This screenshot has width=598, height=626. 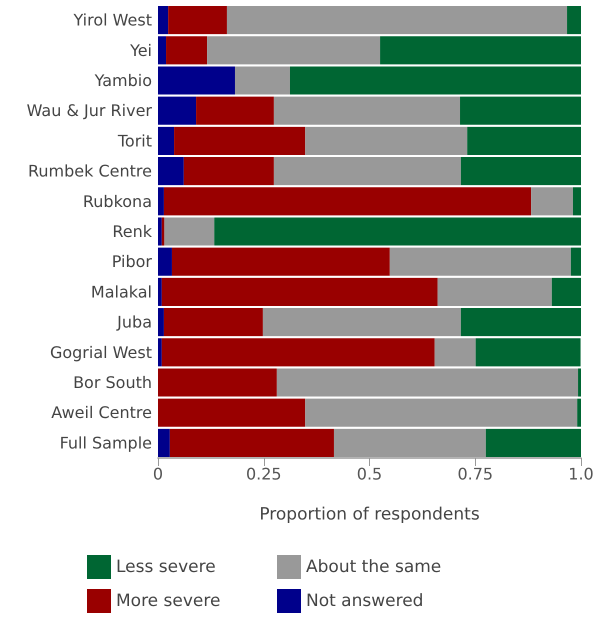 What do you see at coordinates (581, 474) in the screenshot?
I see `x-tick-label: 1.0` at bounding box center [581, 474].